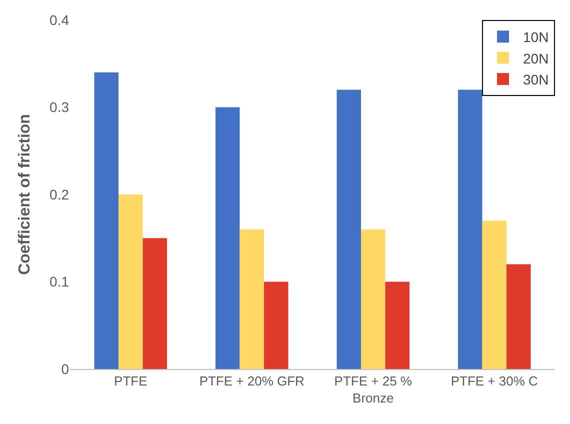 This screenshot has height=424, width=570. Describe the element at coordinates (60, 107) in the screenshot. I see `y-tick-label: 0.3` at that location.